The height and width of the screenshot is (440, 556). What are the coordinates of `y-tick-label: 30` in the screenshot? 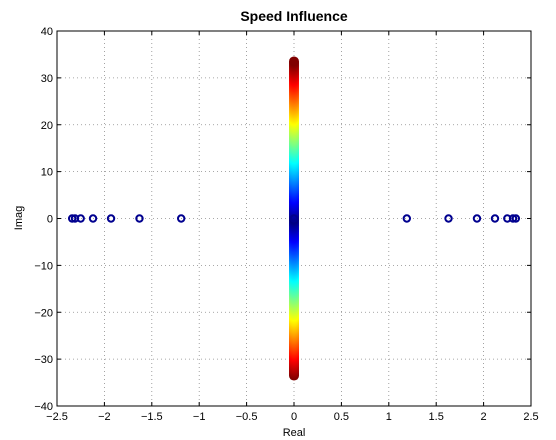 It's located at (47, 79).